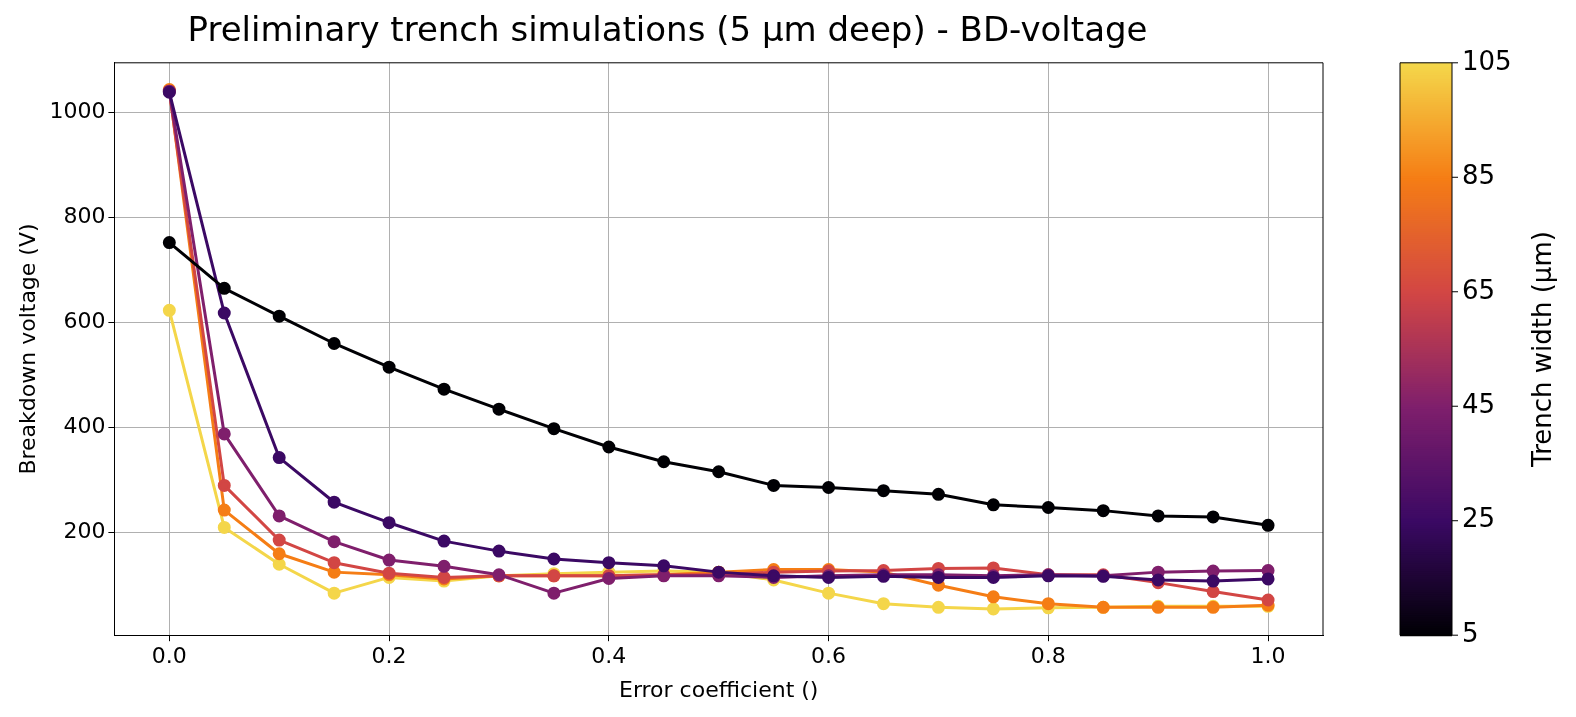  Describe the element at coordinates (77, 110) in the screenshot. I see `y-tick-label: 1000` at that location.